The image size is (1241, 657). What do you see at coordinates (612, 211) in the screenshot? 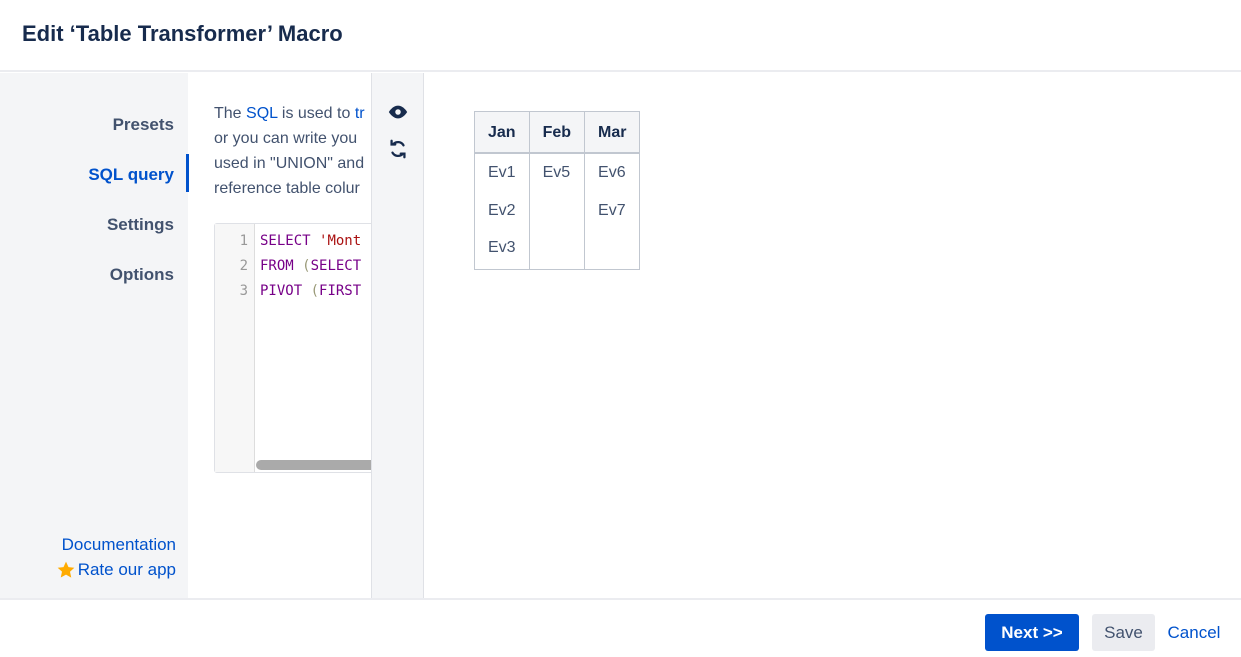
I see `table-cell: Ev6 Ev7` at bounding box center [612, 211].